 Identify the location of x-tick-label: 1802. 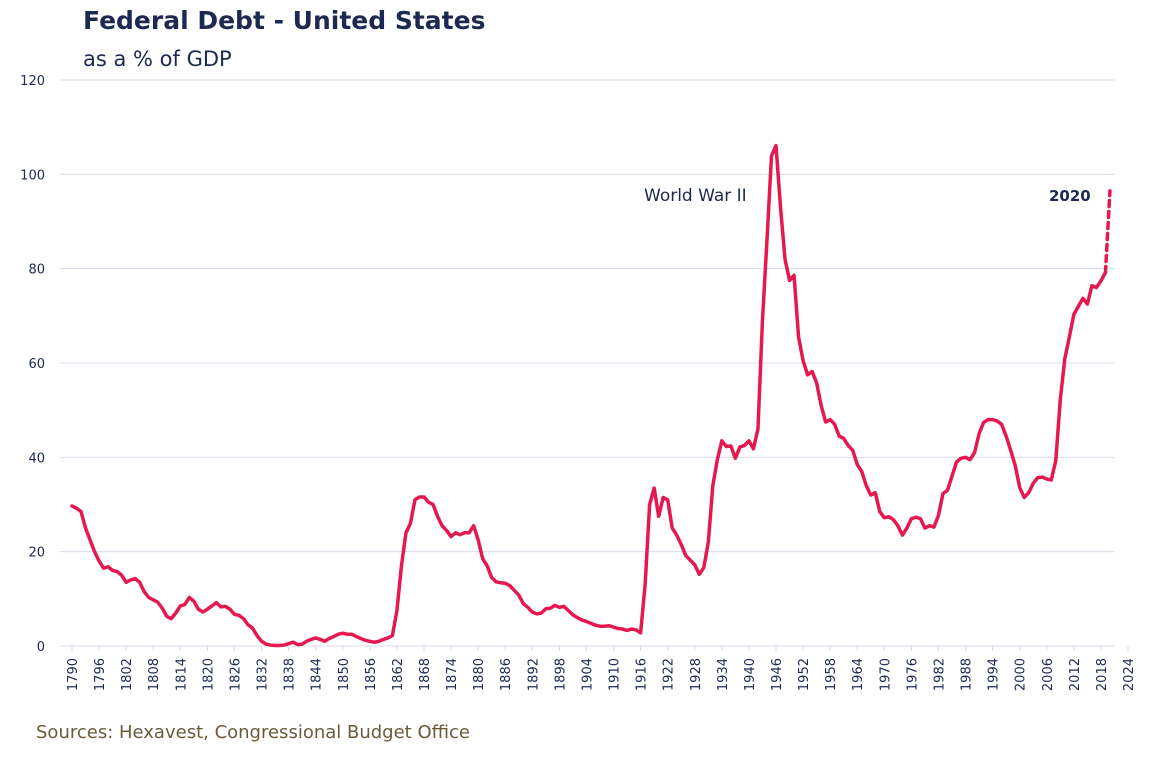
(127, 674).